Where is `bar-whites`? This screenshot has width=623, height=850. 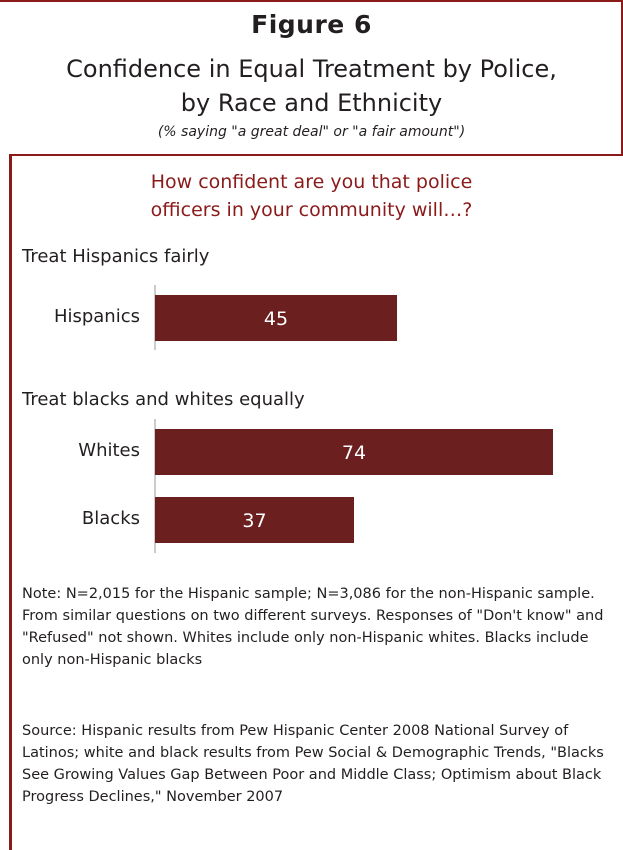
bar-whites is located at coordinates (354, 452).